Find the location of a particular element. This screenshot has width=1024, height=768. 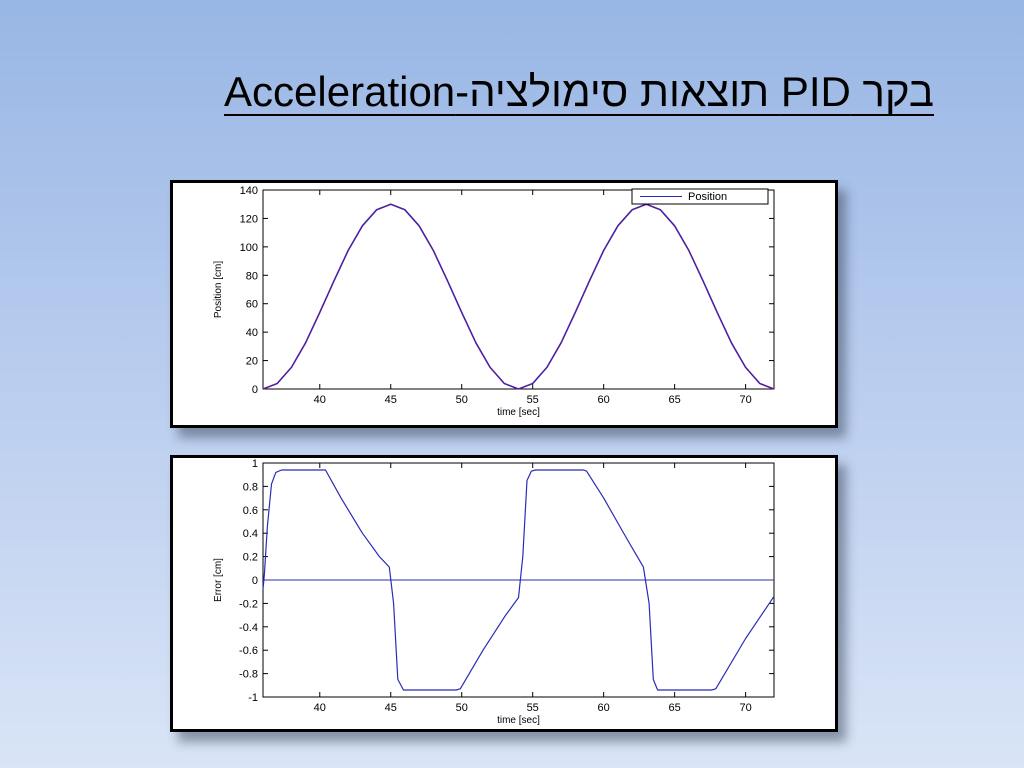

position-x-tick-label: 55 is located at coordinates (533, 400).